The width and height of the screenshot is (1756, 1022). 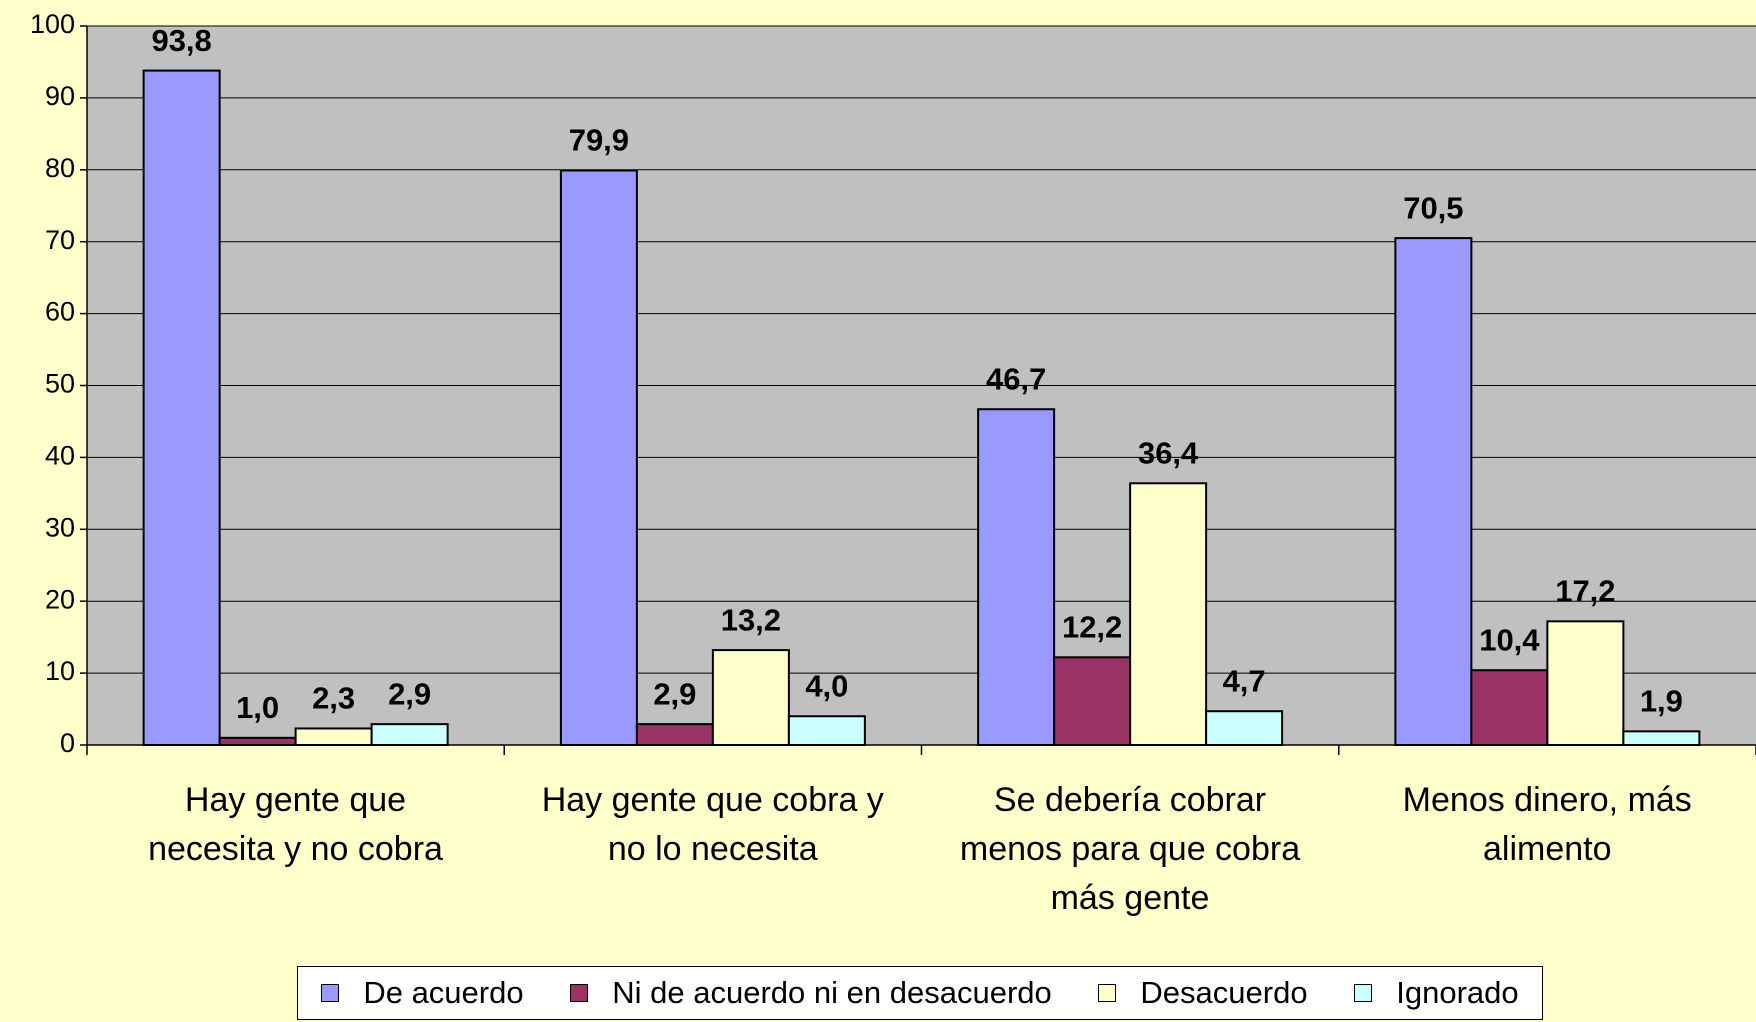 I want to click on data-label: 2,3, so click(x=333, y=698).